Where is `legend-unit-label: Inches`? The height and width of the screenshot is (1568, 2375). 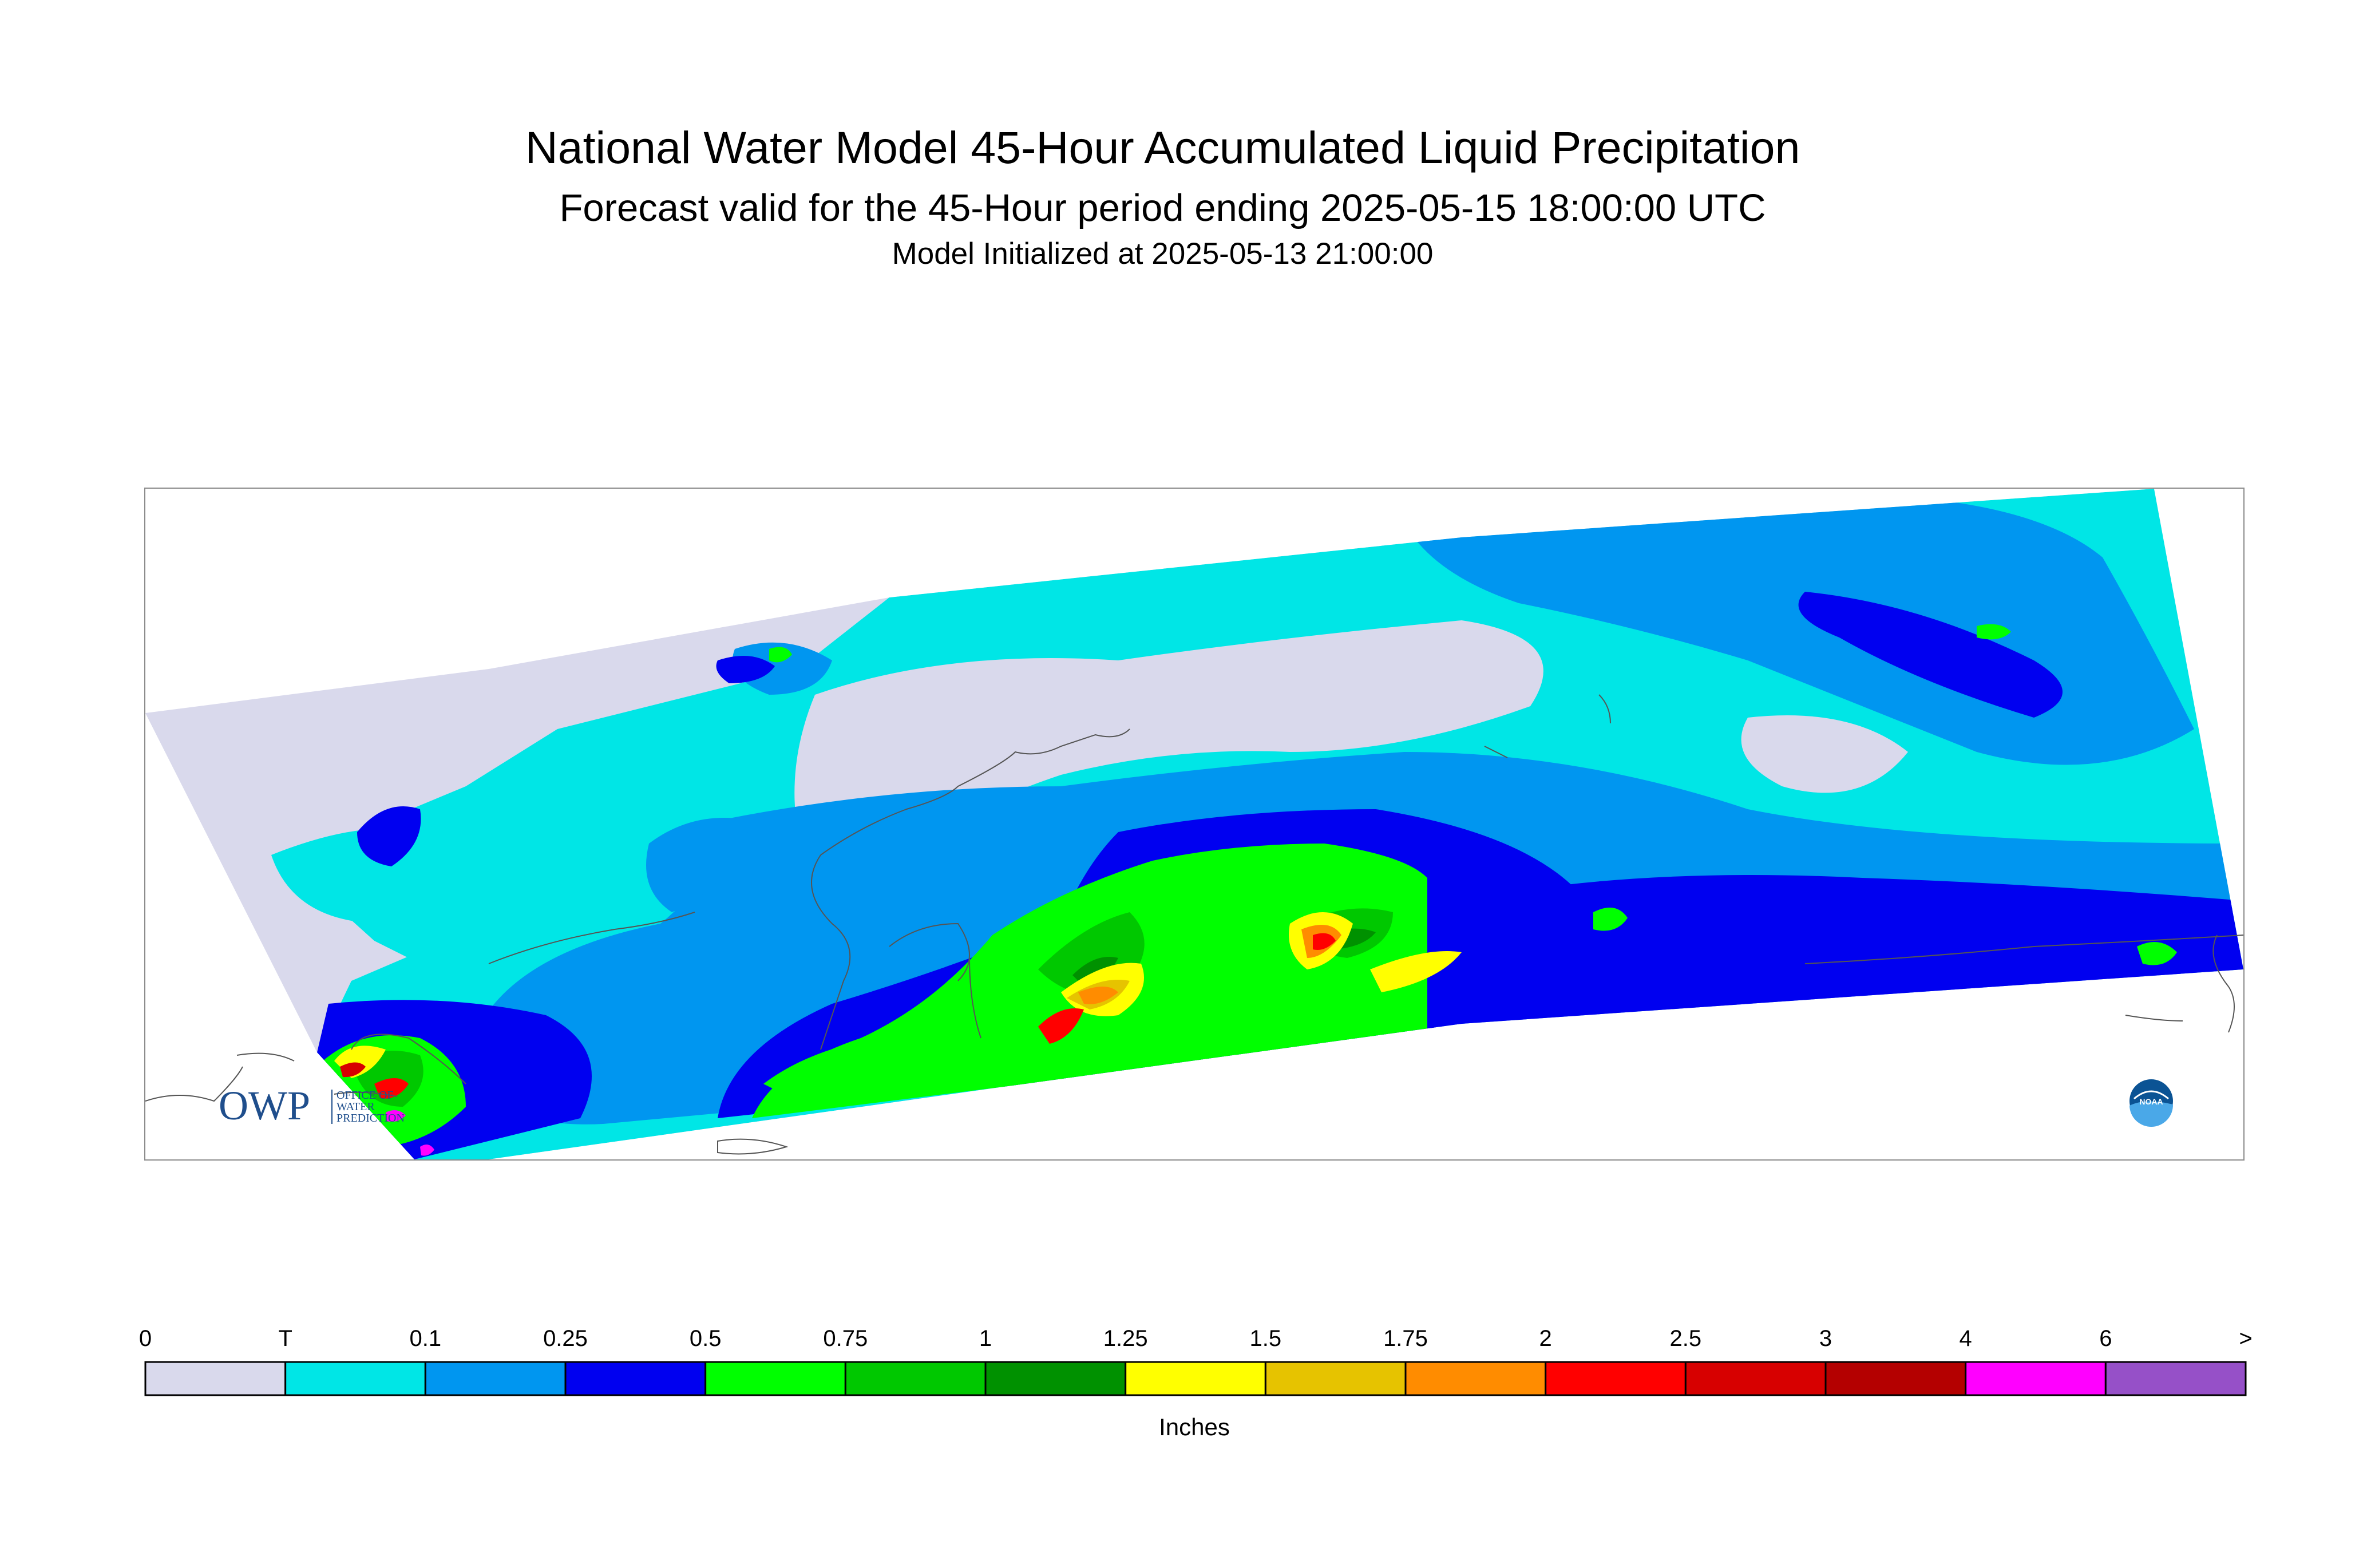
legend-unit-label: Inches is located at coordinates (1195, 1426).